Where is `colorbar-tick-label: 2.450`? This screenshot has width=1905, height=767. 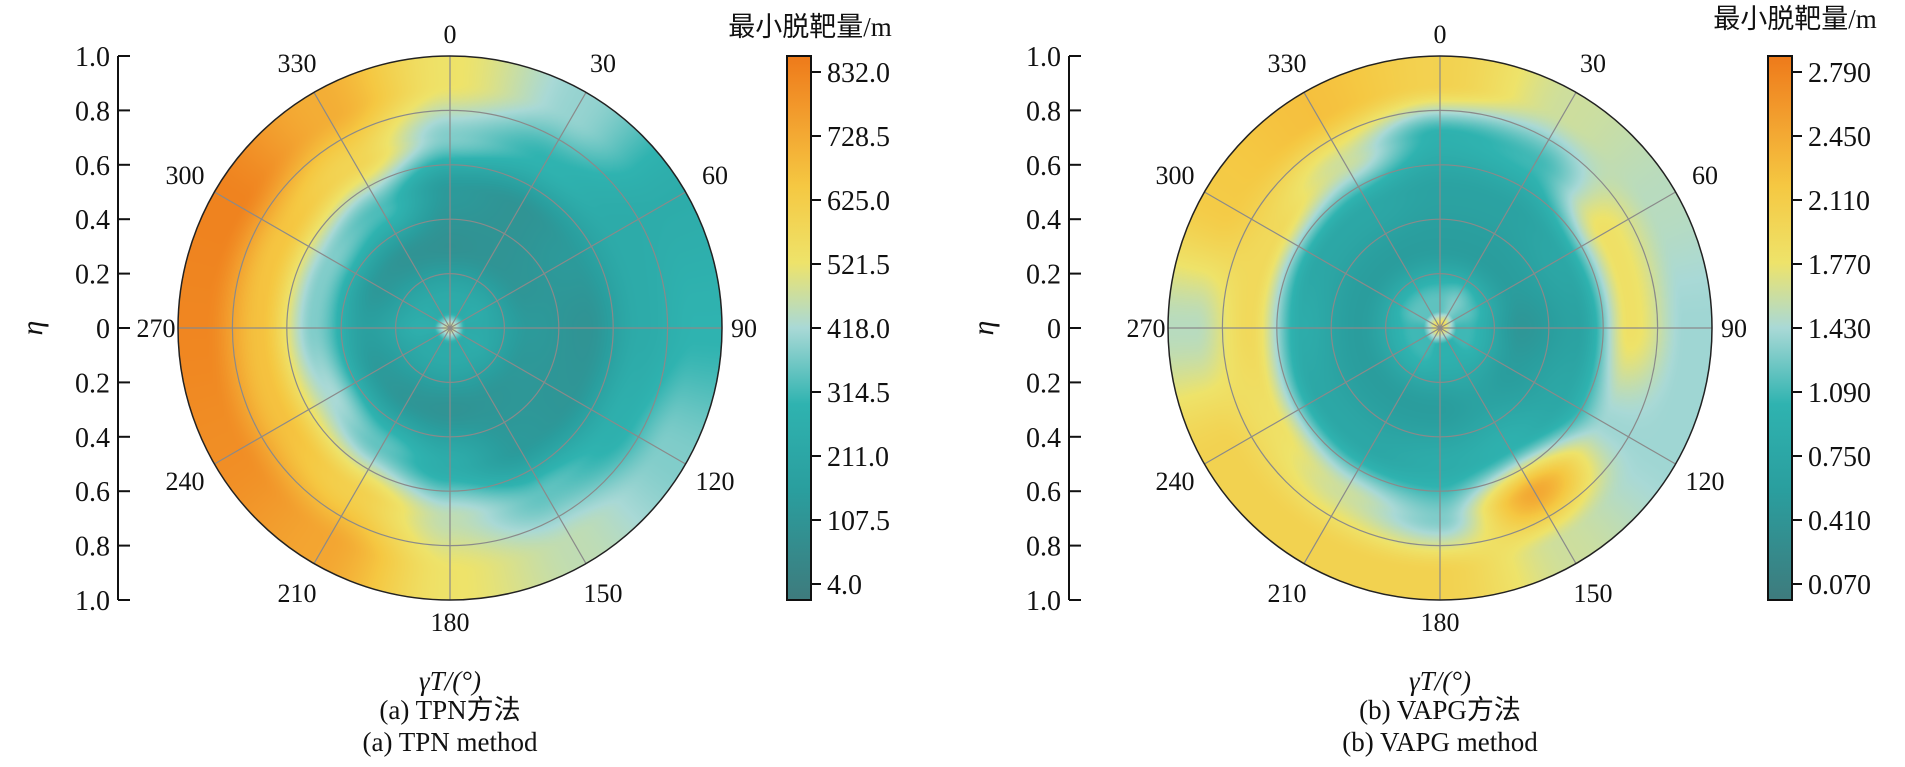 colorbar-tick-label: 2.450 is located at coordinates (1839, 137).